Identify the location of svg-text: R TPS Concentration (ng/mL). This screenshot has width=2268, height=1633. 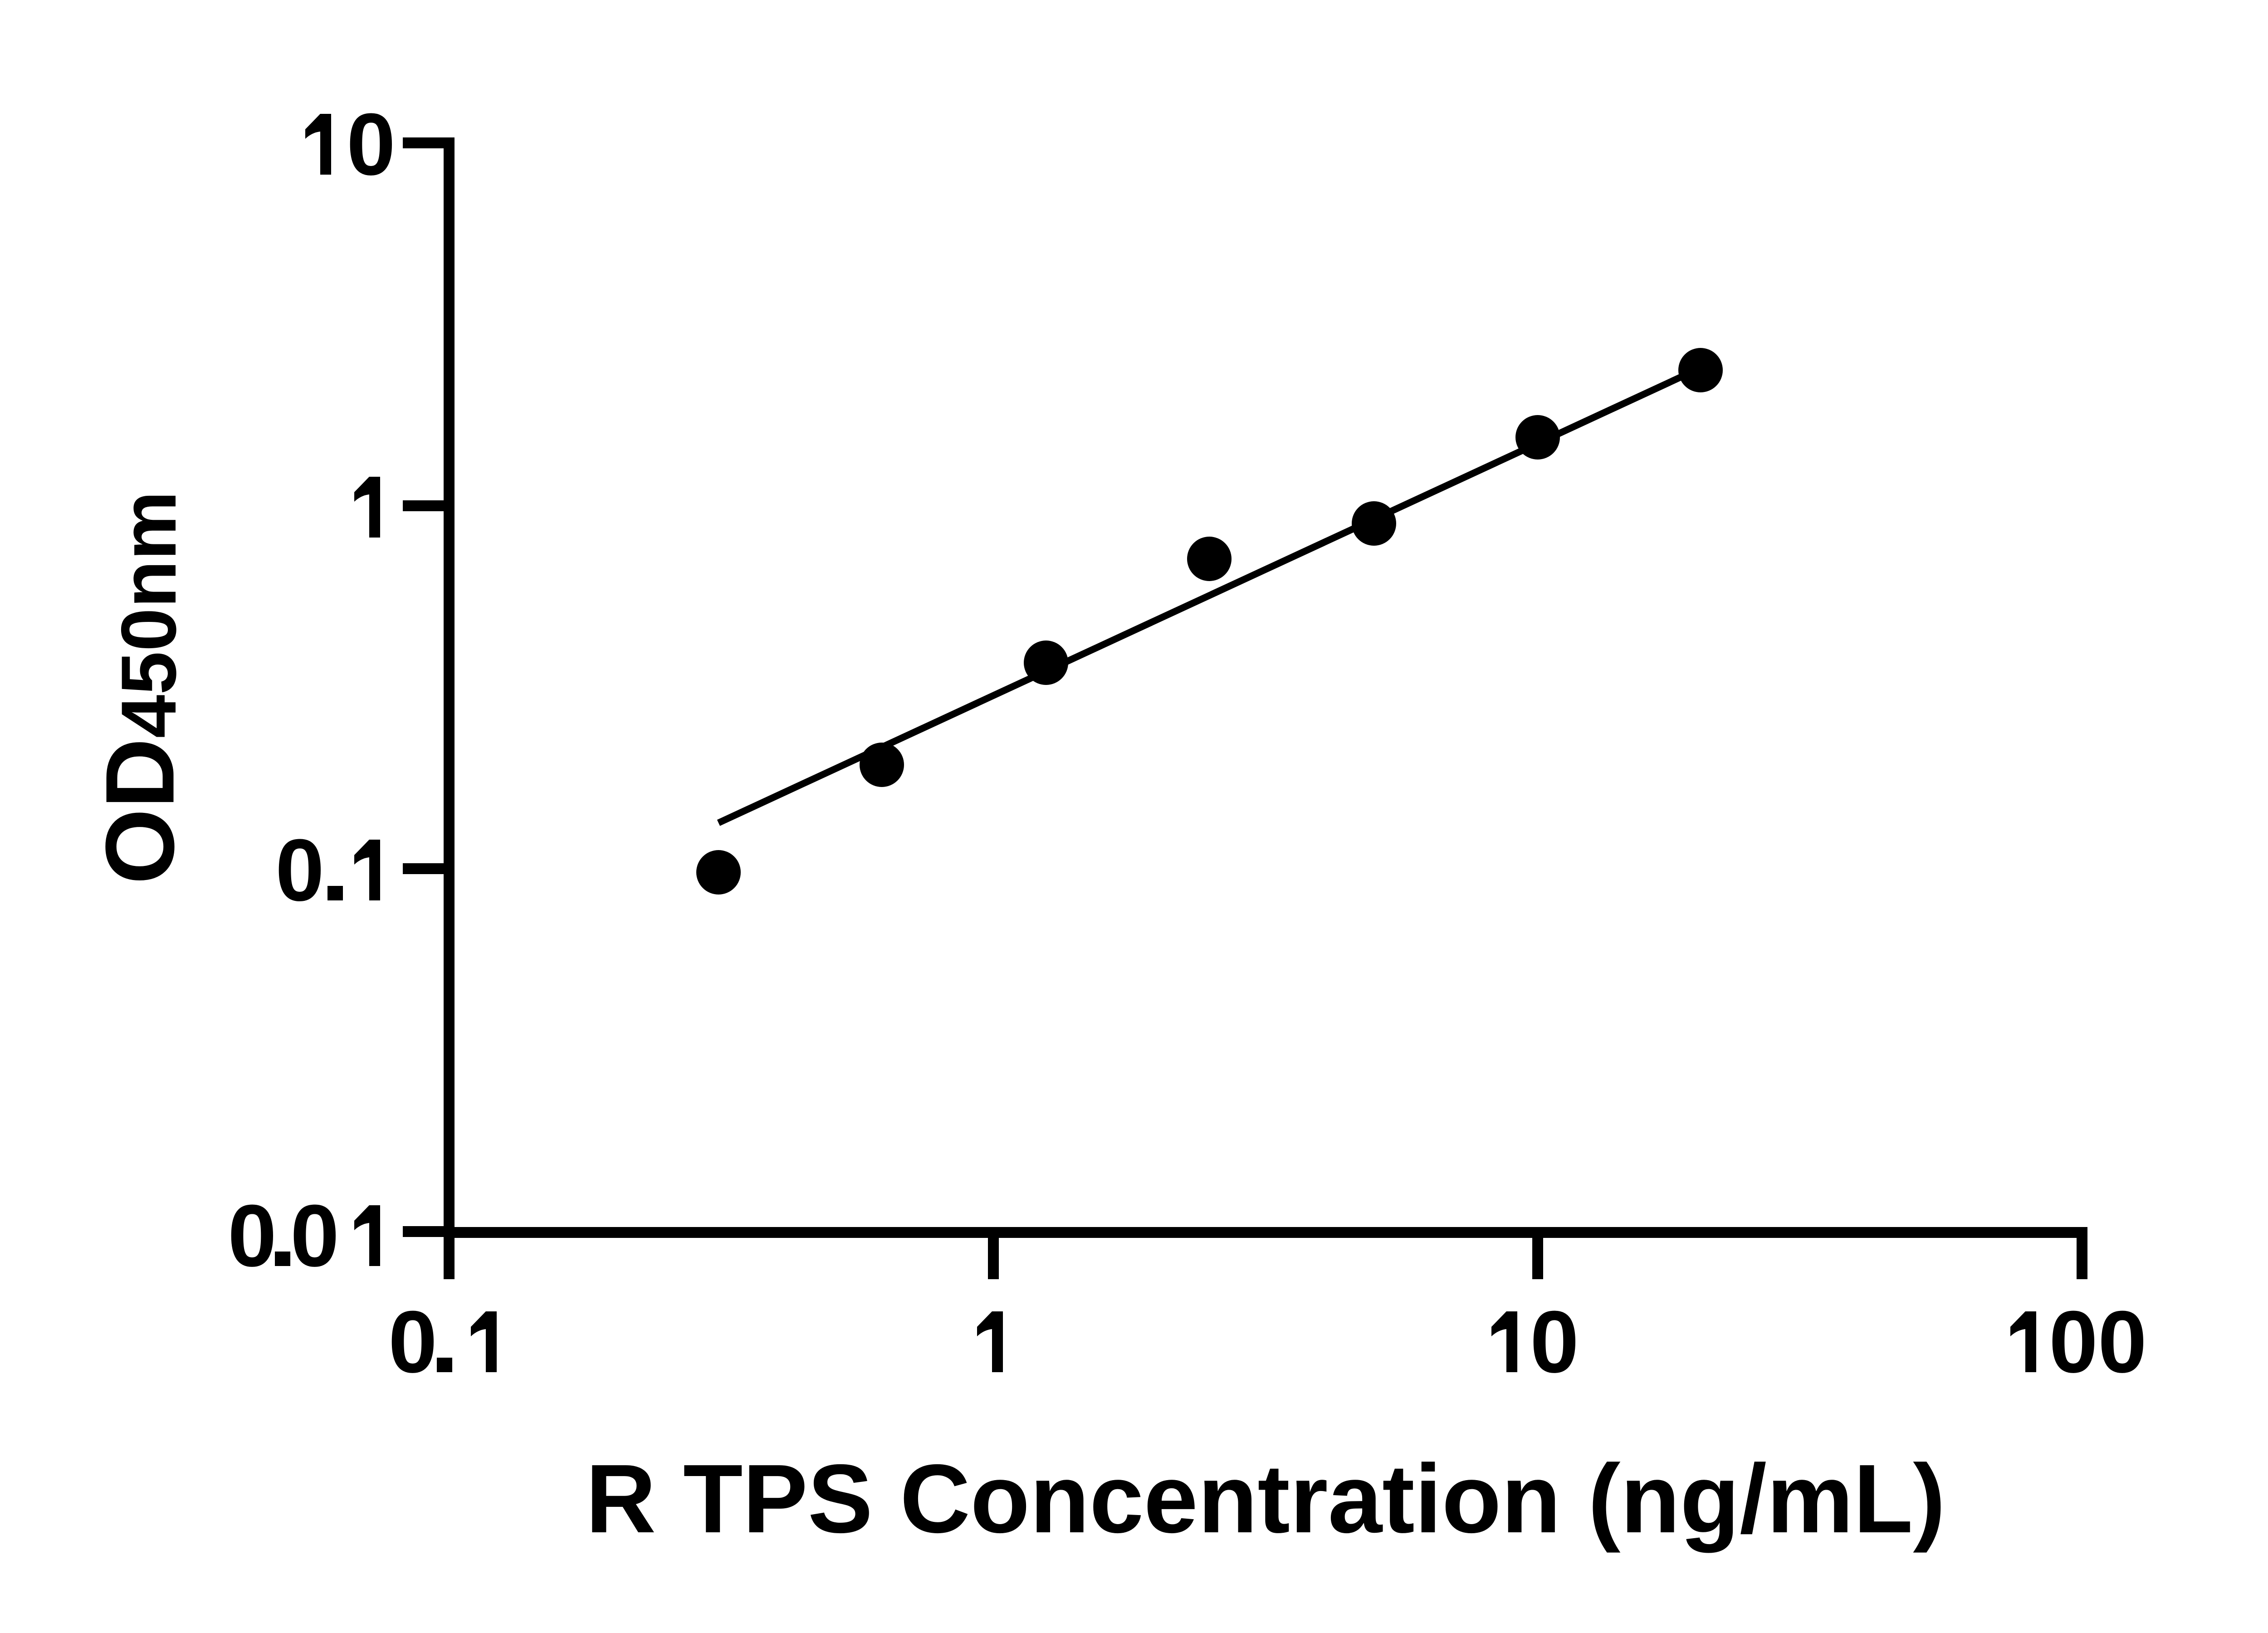
(1265, 1498).